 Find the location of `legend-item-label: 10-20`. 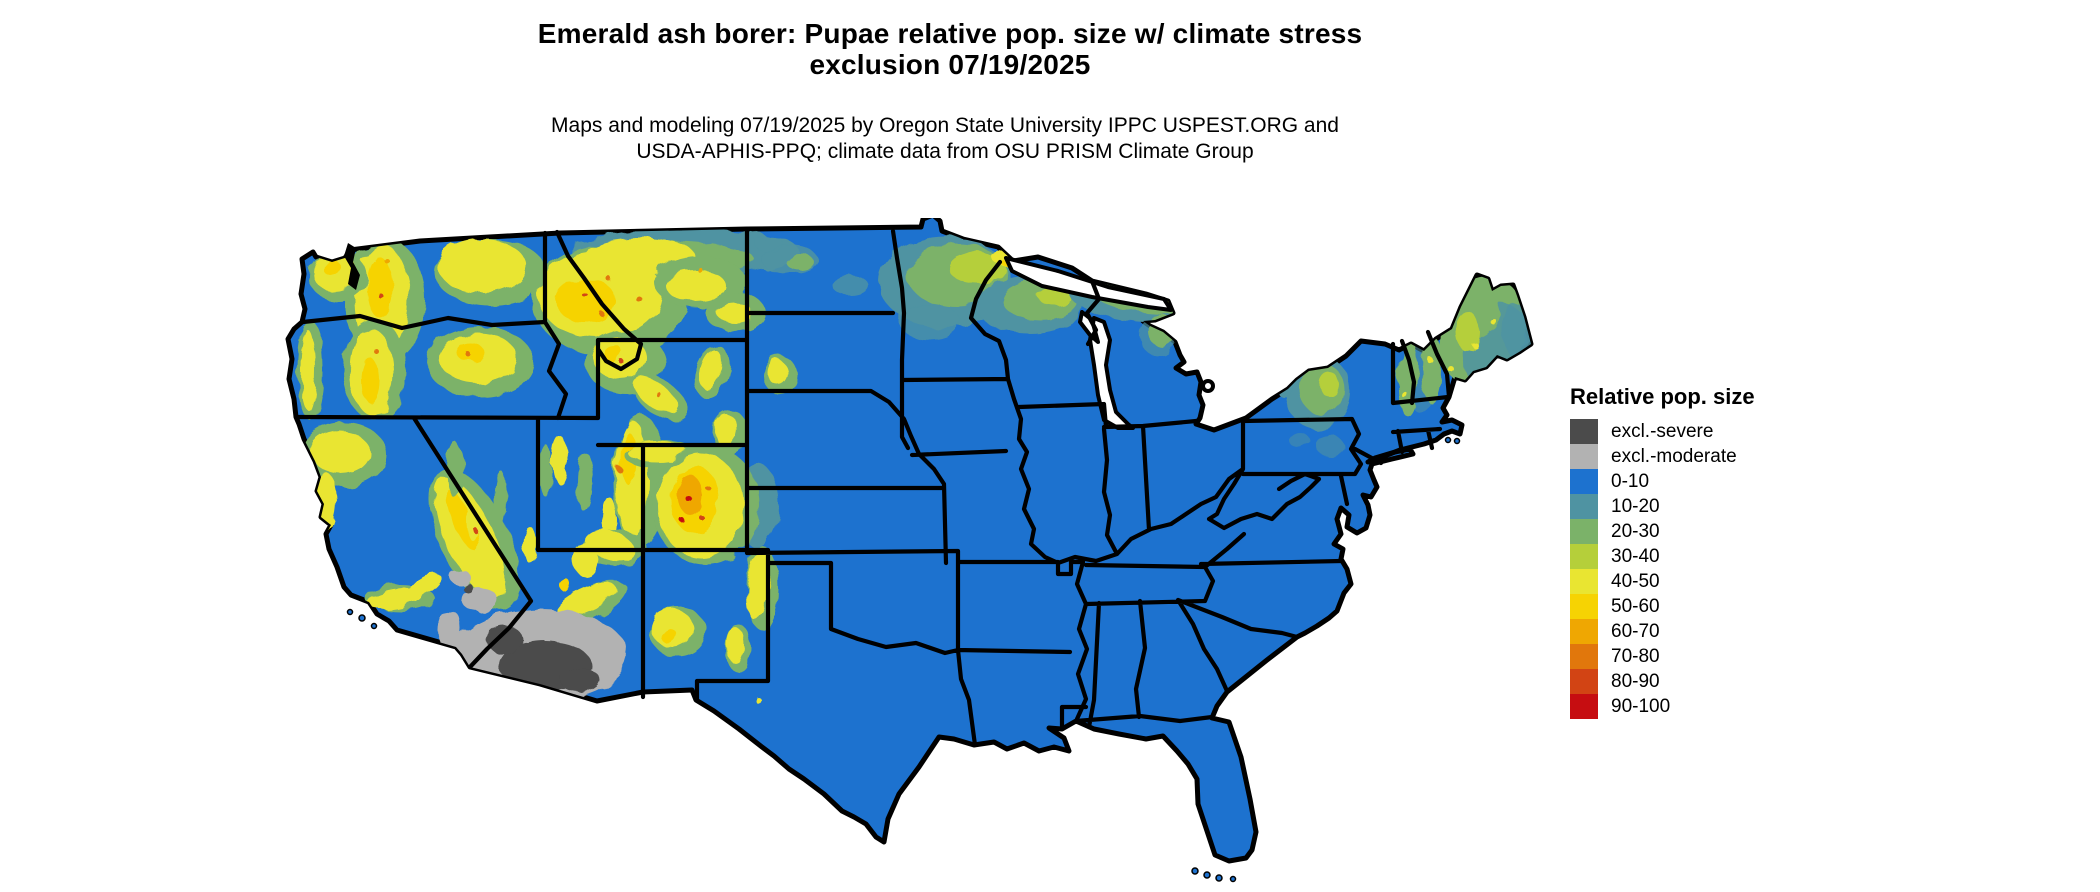

legend-item-label: 10-20 is located at coordinates (1635, 506).